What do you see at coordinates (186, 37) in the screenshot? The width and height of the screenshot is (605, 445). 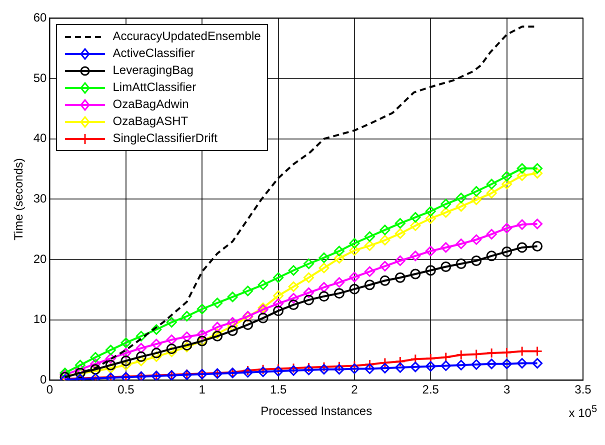 I see `legend-label: AccuracyUpdatedEnsemble` at bounding box center [186, 37].